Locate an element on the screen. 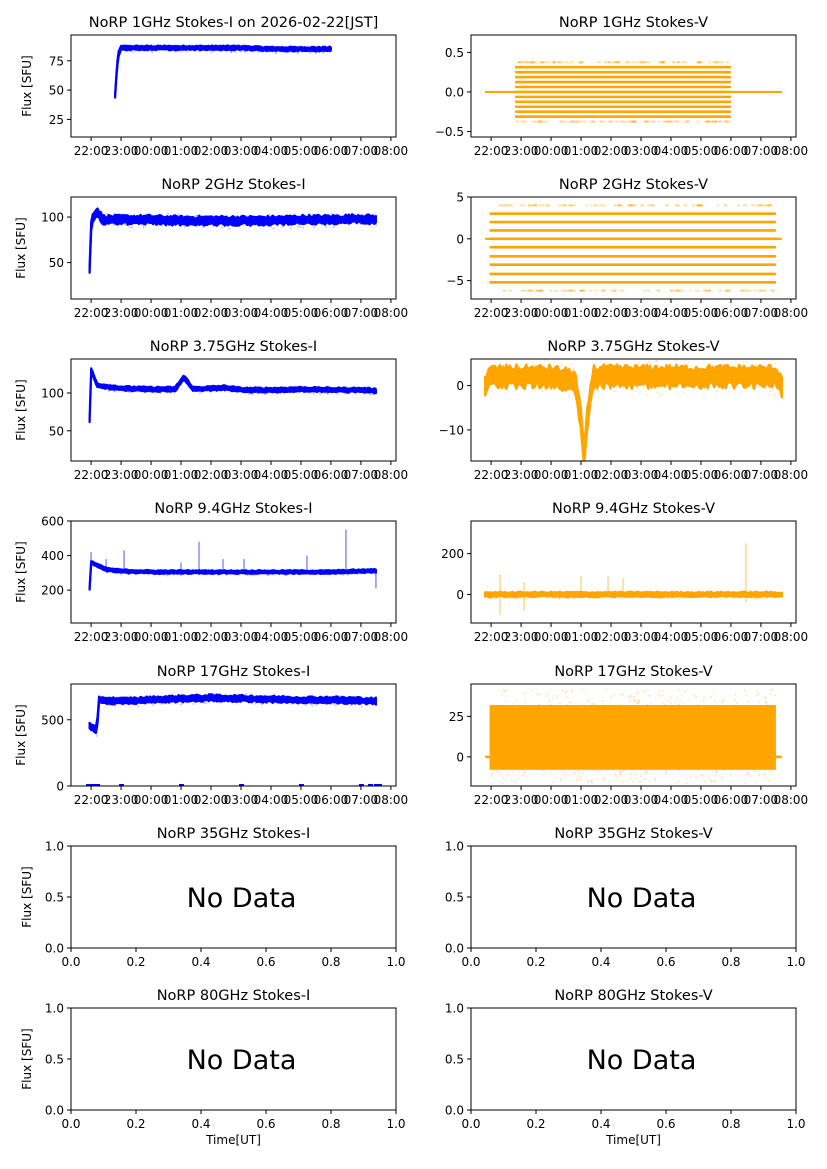 The width and height of the screenshot is (827, 1169). x-tick-label: 23:00 is located at coordinates (521, 637).